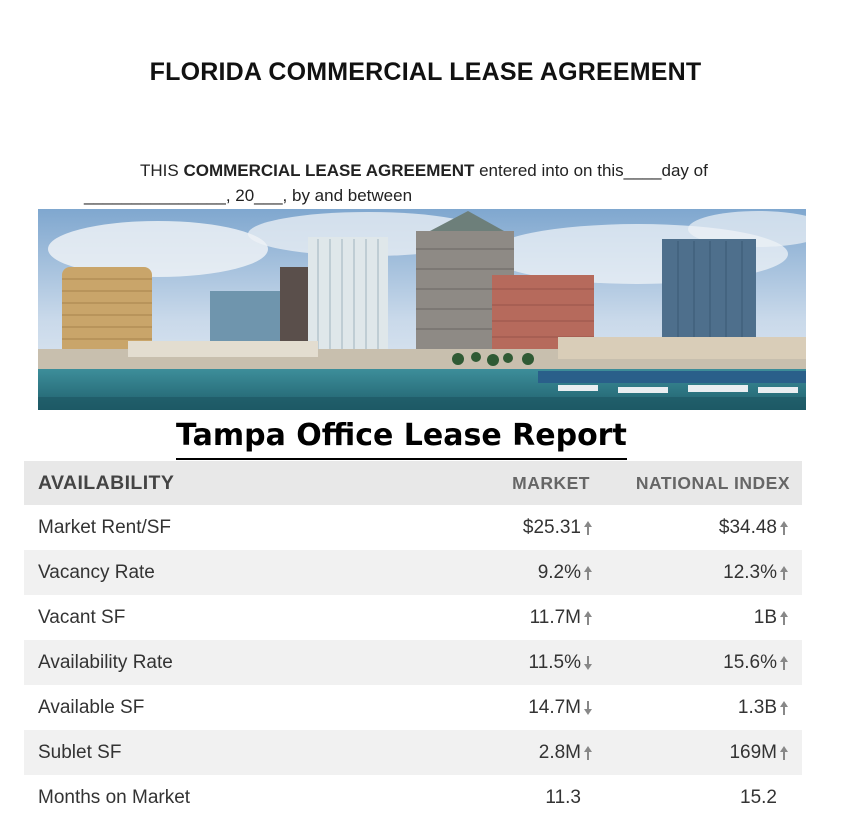  What do you see at coordinates (114, 797) in the screenshot?
I see `row-label: Months on Market` at bounding box center [114, 797].